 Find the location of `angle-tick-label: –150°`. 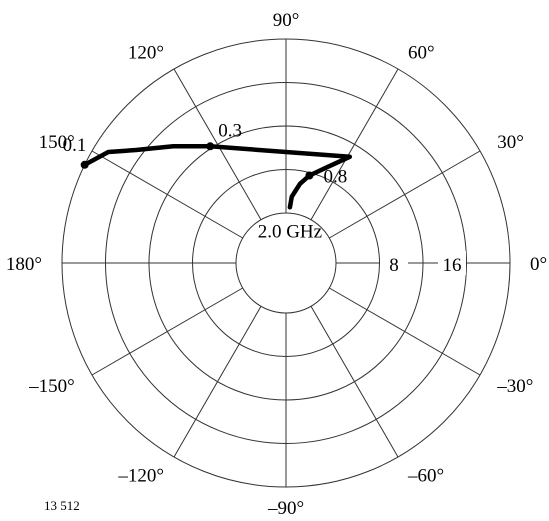

angle-tick-label: –150° is located at coordinates (51, 386).